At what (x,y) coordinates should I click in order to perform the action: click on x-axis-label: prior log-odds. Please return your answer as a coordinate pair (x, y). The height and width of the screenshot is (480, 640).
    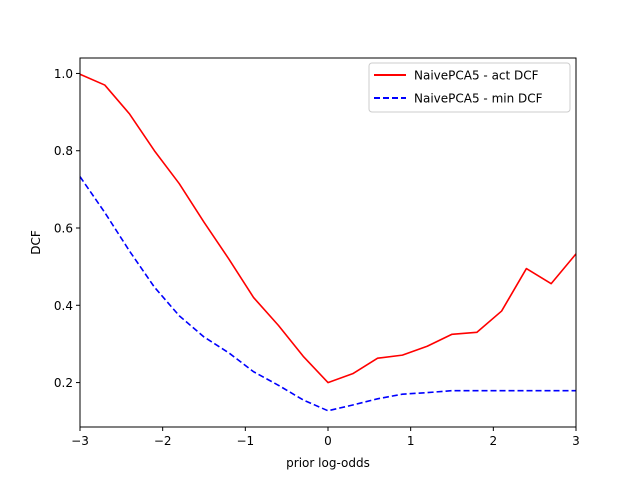
    Looking at the image, I should click on (328, 463).